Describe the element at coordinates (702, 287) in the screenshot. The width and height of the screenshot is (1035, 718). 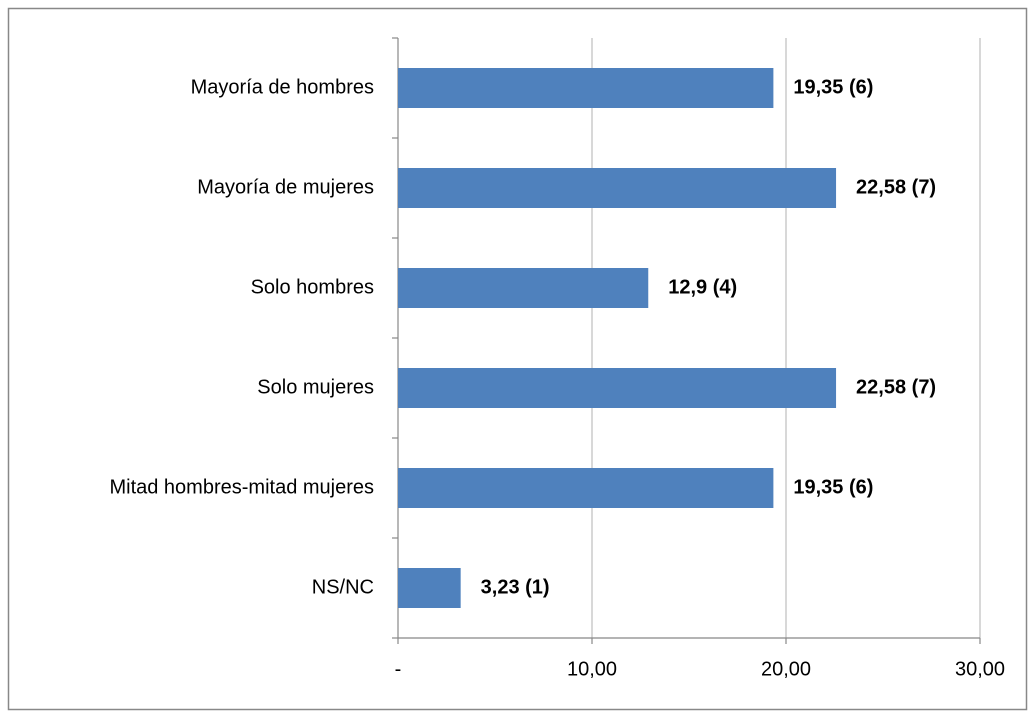
I see `value-label: 12,9 (4)` at that location.